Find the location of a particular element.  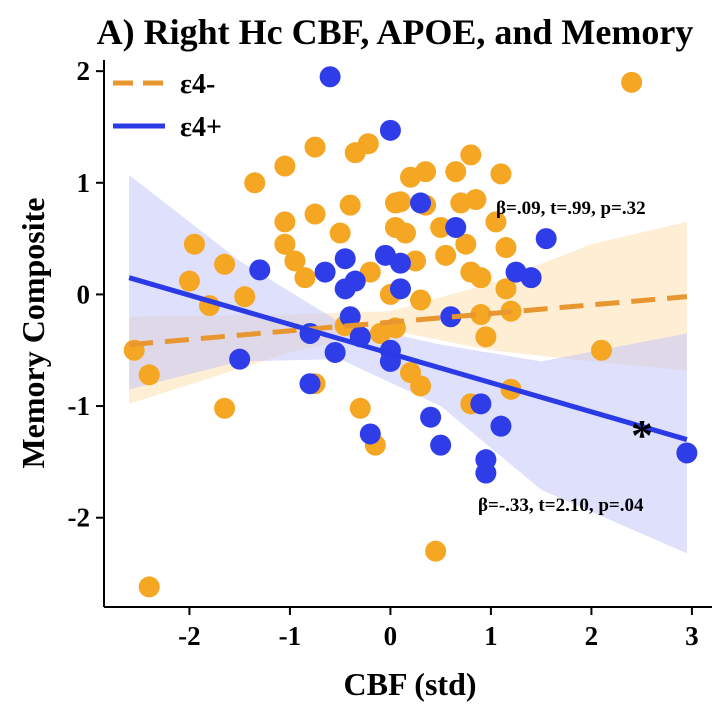

legend-label-e4-neg: ε4- is located at coordinates (197, 84).